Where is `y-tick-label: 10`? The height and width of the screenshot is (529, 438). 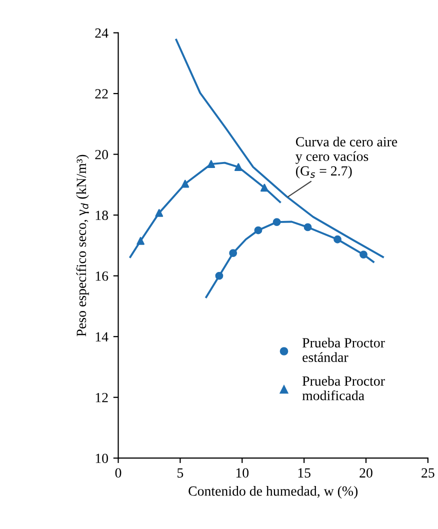
y-tick-label: 10 is located at coordinates (102, 459).